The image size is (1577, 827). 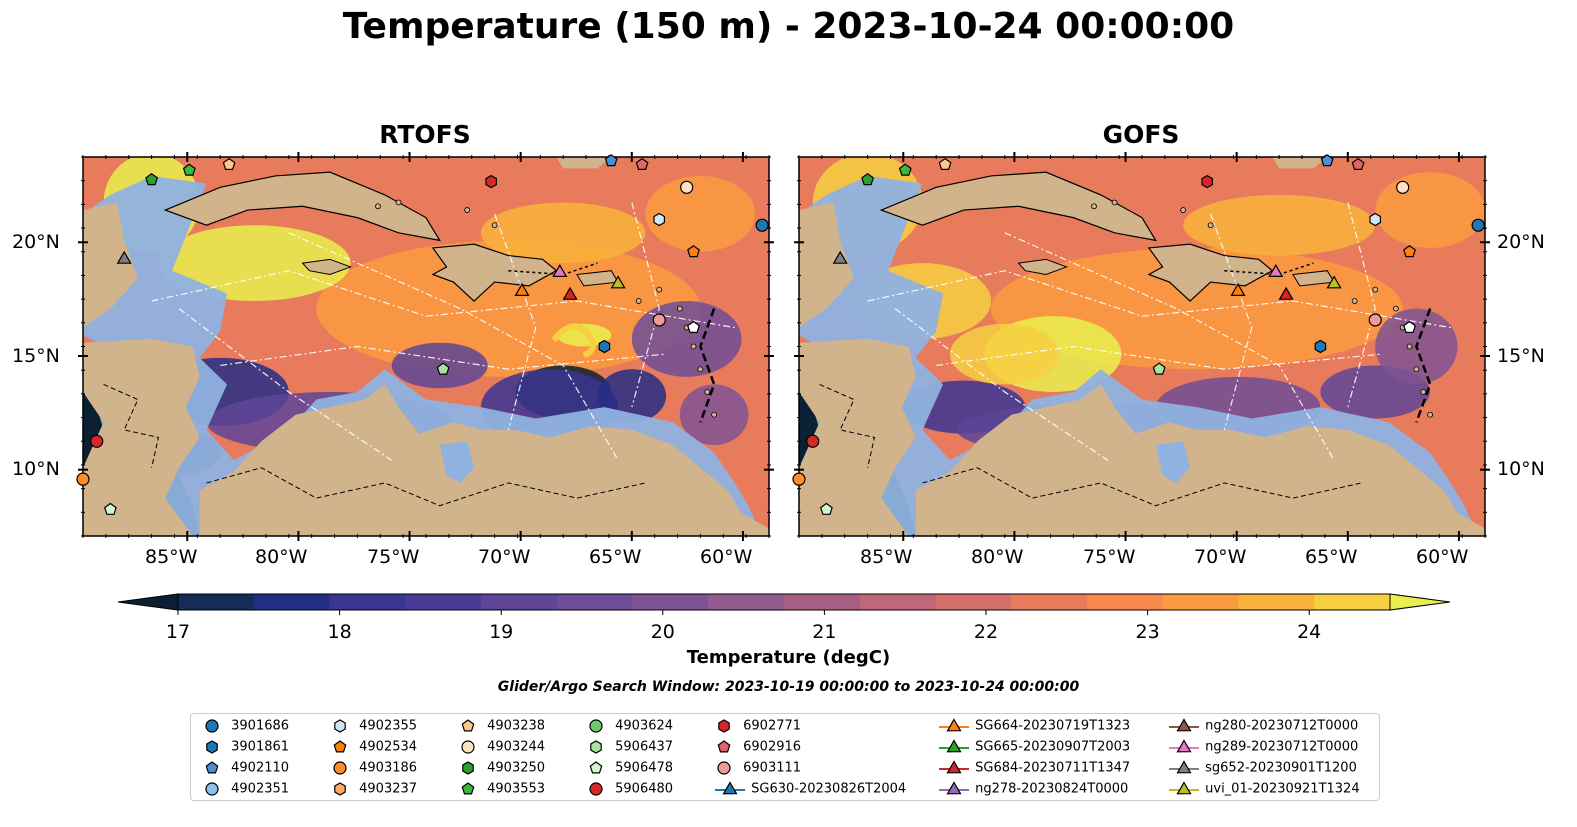 What do you see at coordinates (827, 789) in the screenshot?
I see `legend-item-label: SG630-20230826T2004` at bounding box center [827, 789].